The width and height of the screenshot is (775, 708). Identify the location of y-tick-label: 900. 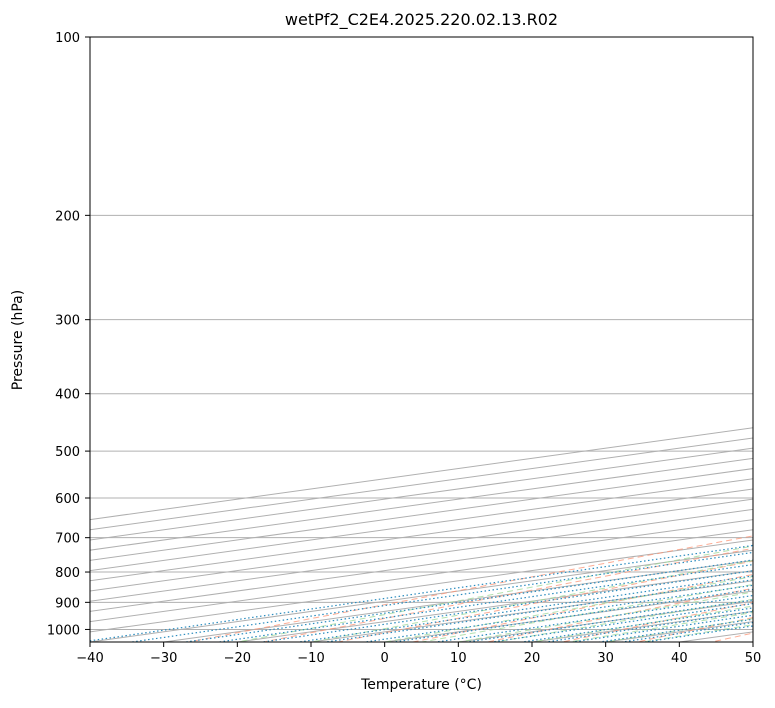
(67, 603).